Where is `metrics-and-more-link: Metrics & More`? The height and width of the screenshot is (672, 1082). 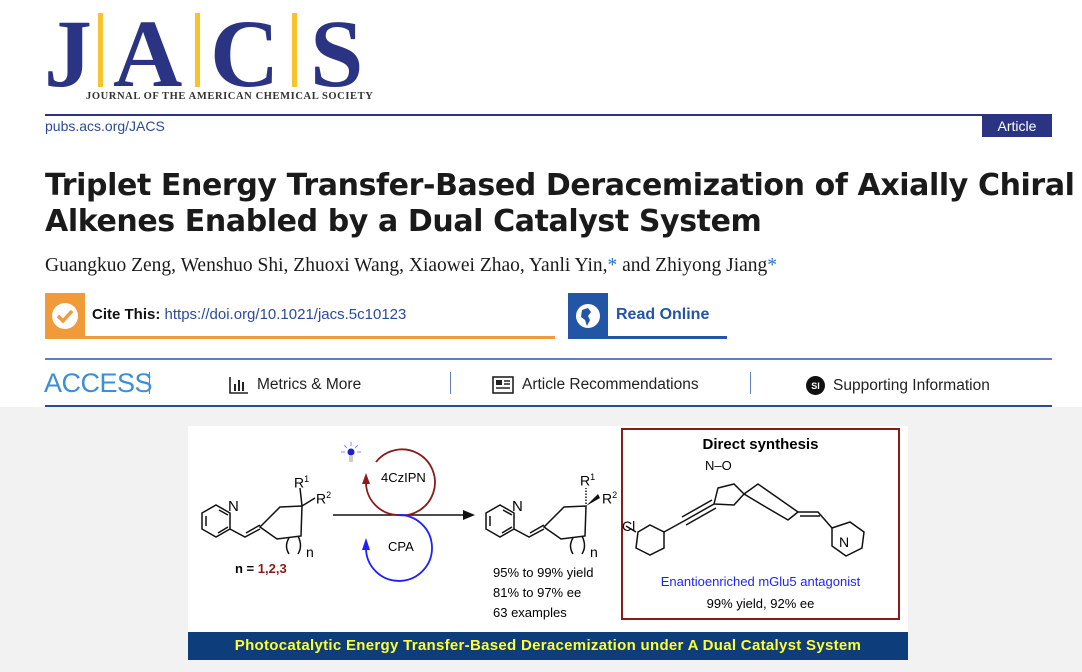 metrics-and-more-link: Metrics & More is located at coordinates (295, 385).